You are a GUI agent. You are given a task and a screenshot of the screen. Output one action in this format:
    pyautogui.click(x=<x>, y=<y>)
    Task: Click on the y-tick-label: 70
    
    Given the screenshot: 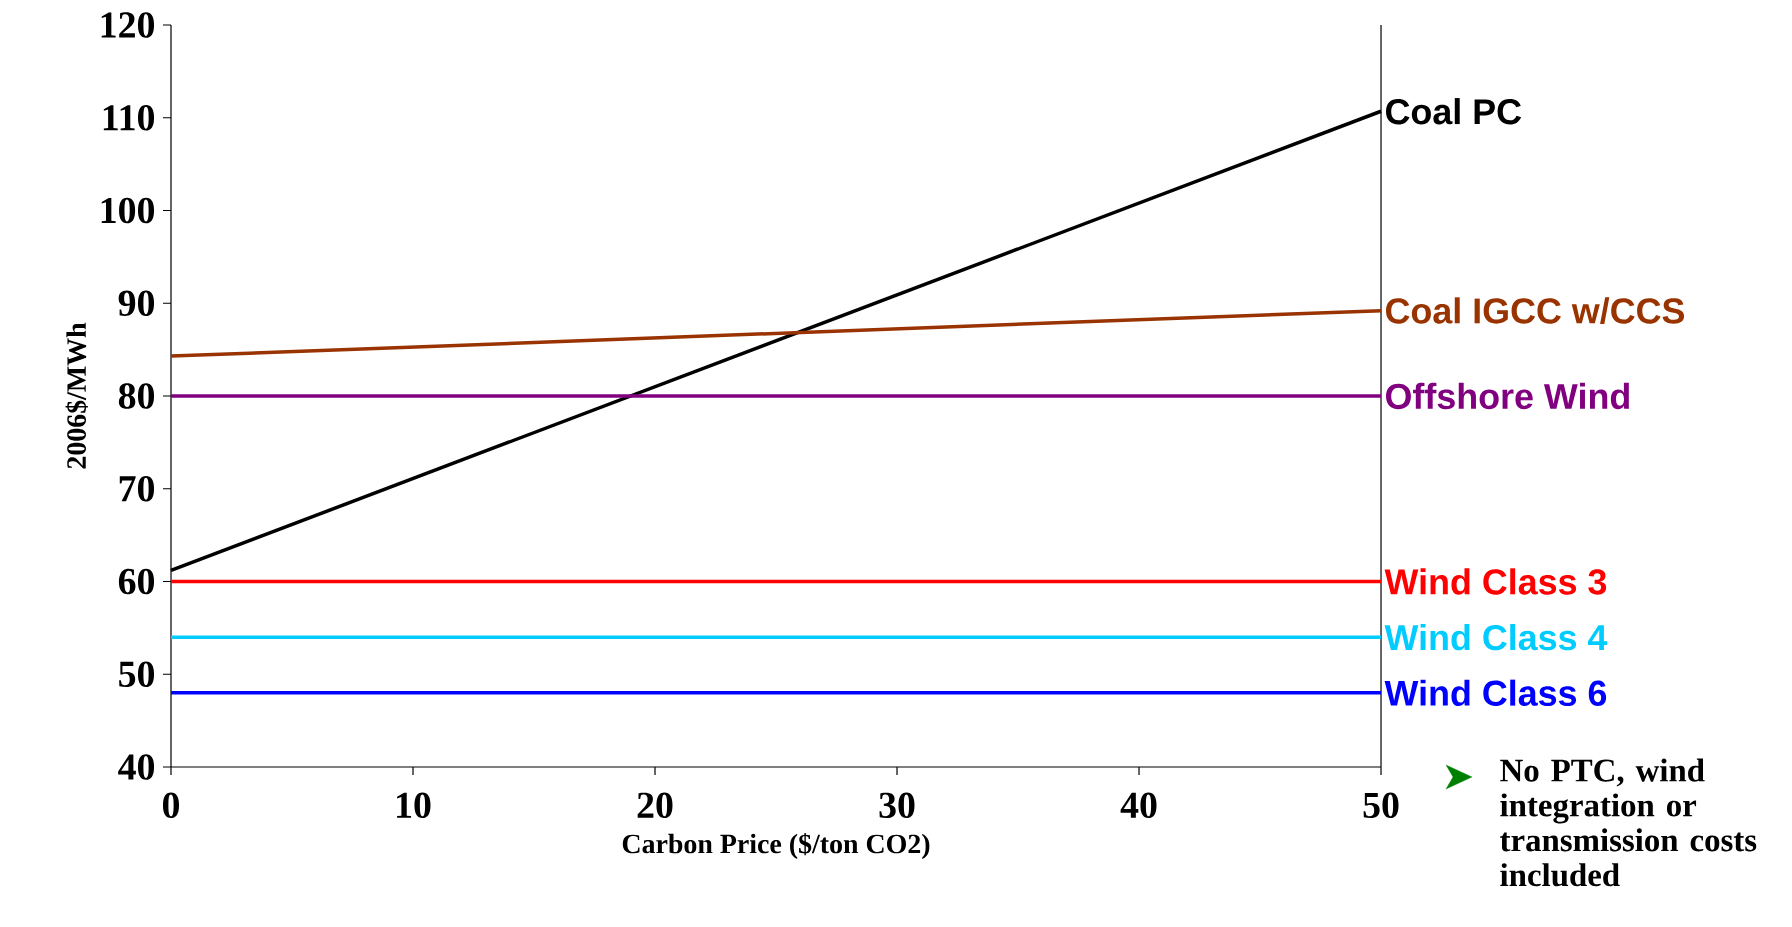 What is the action you would take?
    pyautogui.click(x=137, y=488)
    